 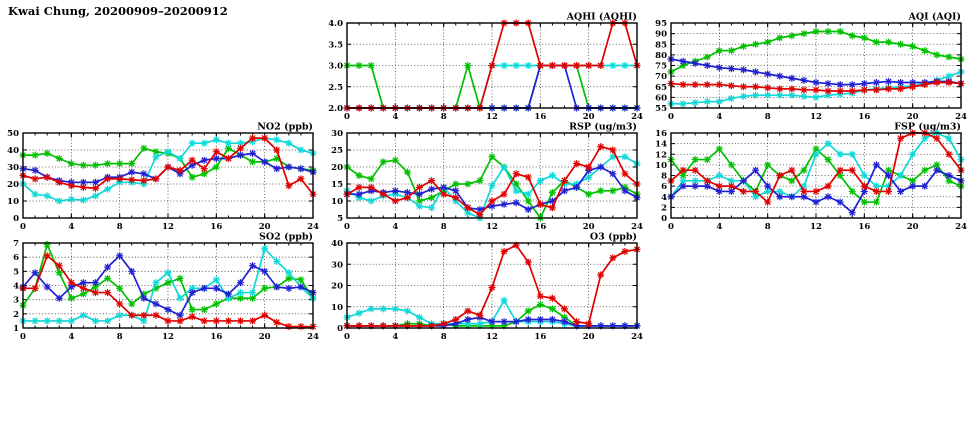 I want to click on y-tick-label: 2, so click(x=664, y=208).